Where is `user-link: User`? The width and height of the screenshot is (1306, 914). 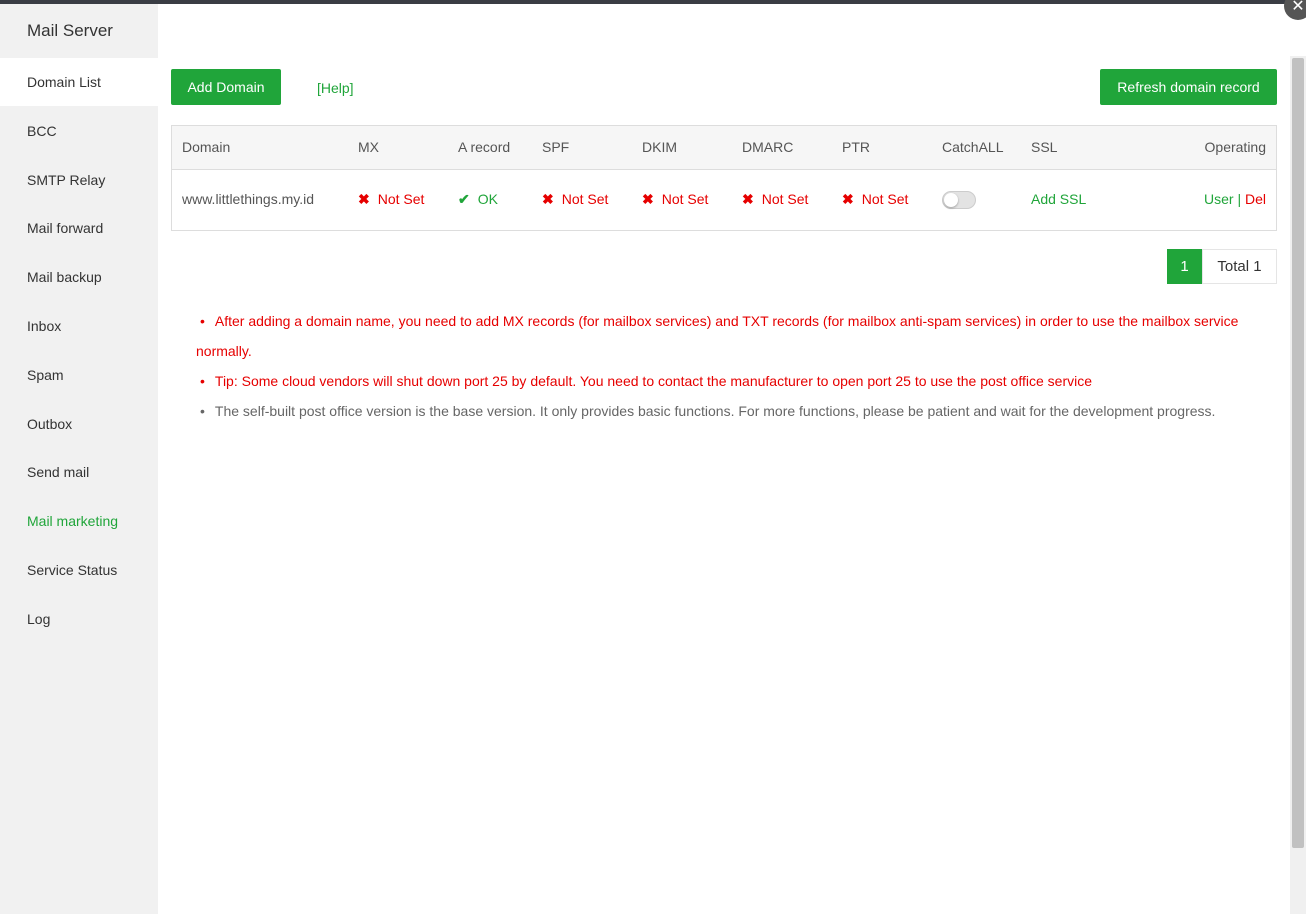 user-link: User is located at coordinates (1219, 199).